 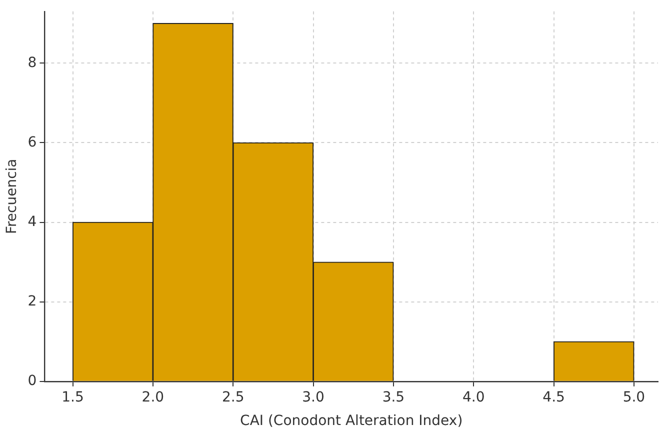 What do you see at coordinates (393, 397) in the screenshot?
I see `x-tick-label: 3.5` at bounding box center [393, 397].